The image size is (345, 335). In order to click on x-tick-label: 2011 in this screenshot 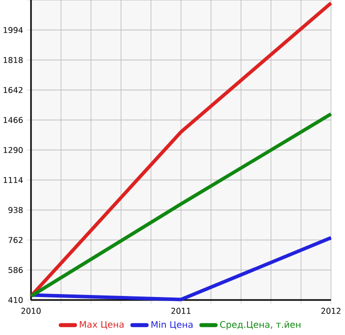, I will do `click(180, 311)`.